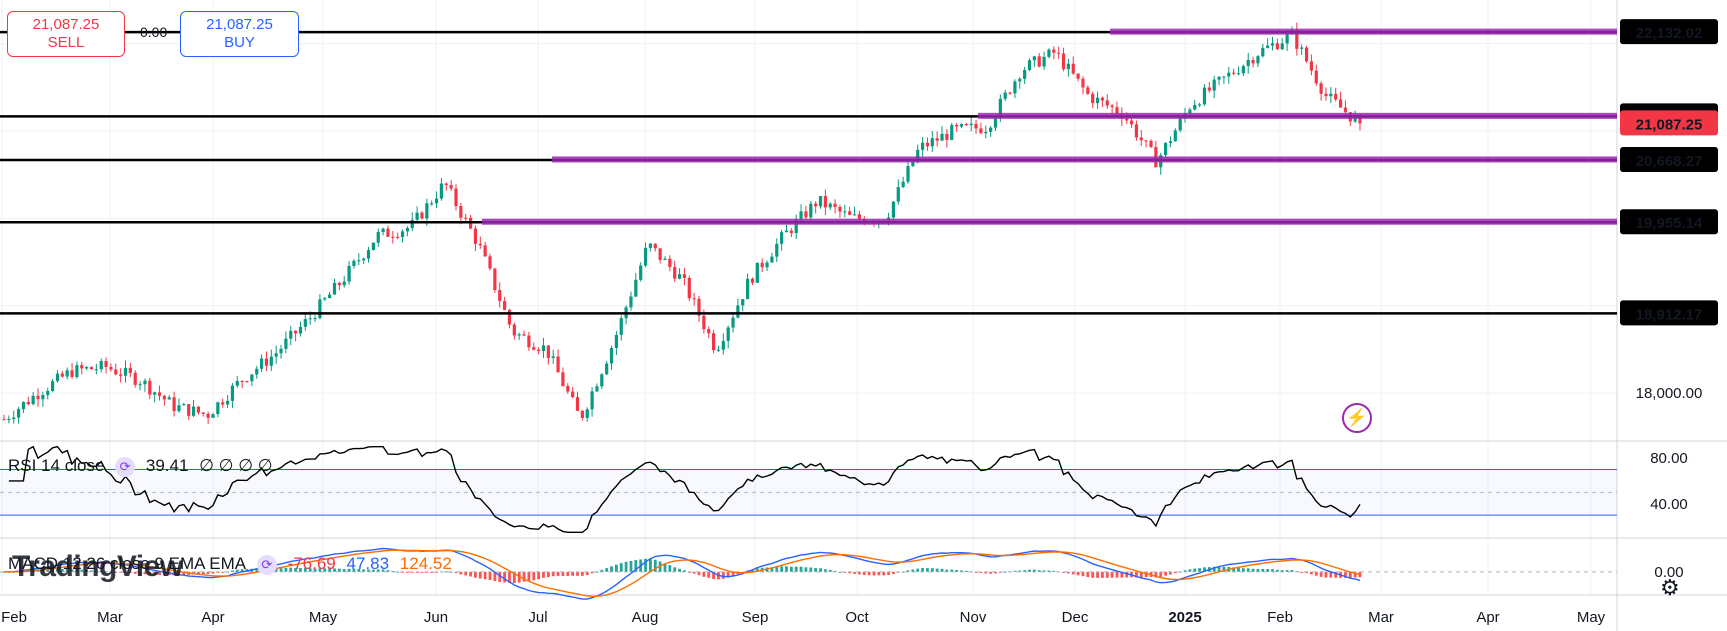  I want to click on buy-price: 21,087.25, so click(239, 24).